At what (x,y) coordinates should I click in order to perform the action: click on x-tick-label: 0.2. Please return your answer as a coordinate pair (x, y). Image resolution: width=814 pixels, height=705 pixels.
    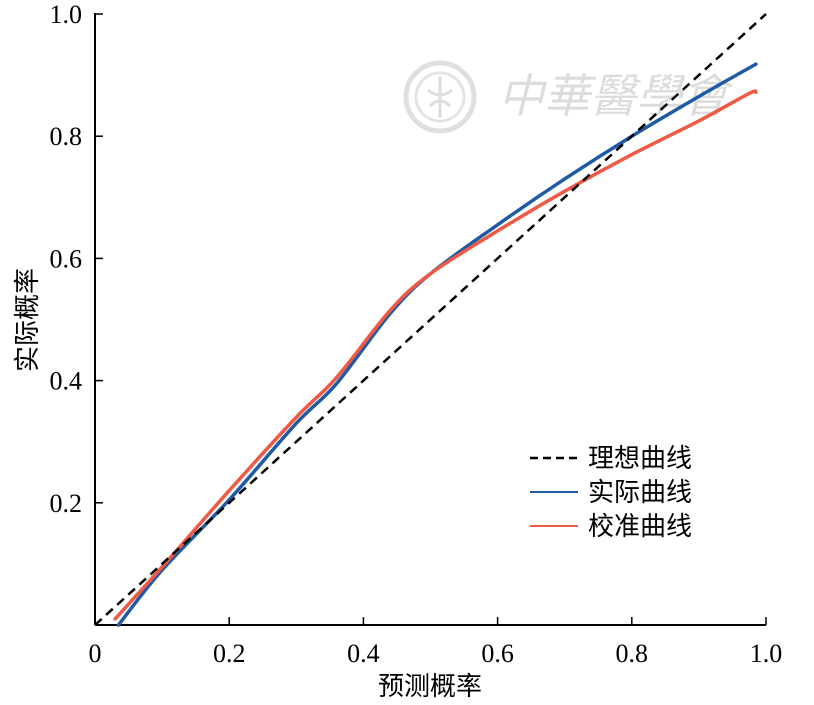
    Looking at the image, I should click on (229, 653).